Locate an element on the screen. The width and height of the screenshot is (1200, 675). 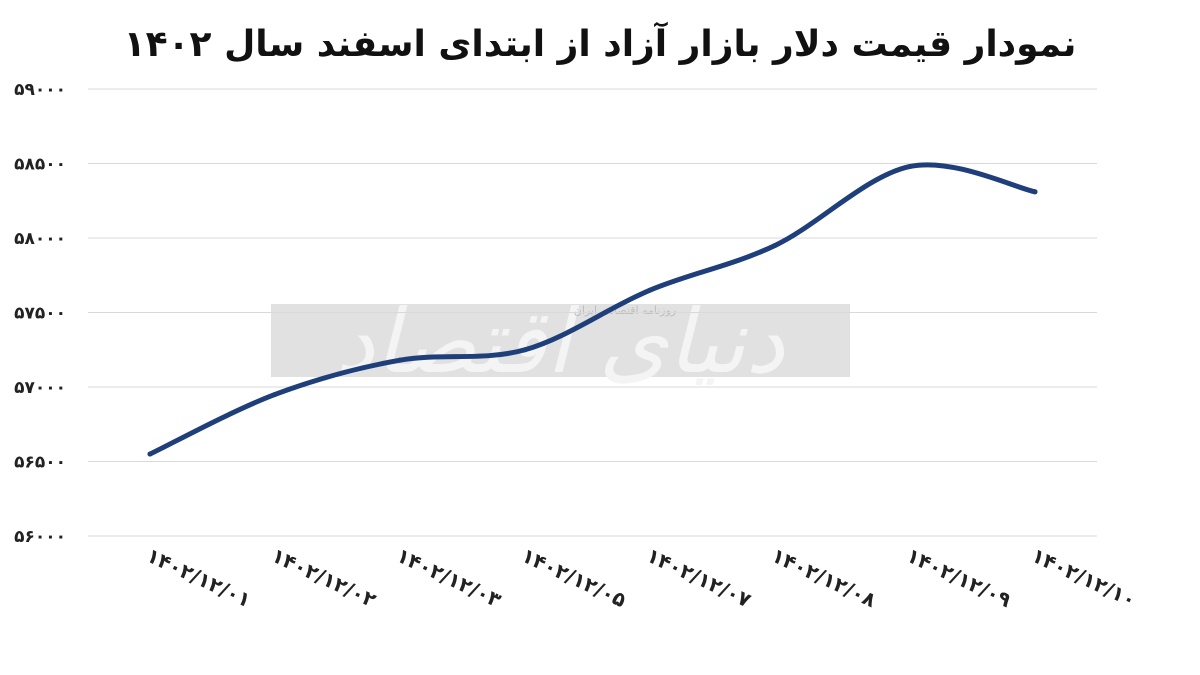
watermark-logo-text: دنیای اقتصاد is located at coordinates (560, 341).